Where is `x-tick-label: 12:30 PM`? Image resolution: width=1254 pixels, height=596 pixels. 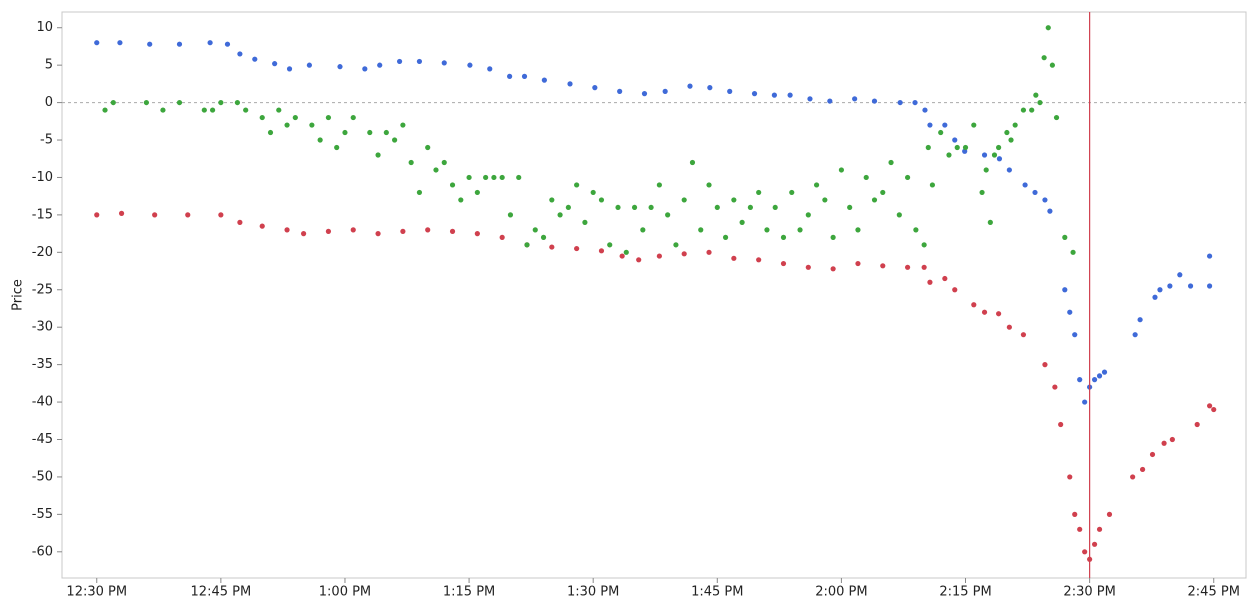 x-tick-label: 12:30 PM is located at coordinates (96, 590).